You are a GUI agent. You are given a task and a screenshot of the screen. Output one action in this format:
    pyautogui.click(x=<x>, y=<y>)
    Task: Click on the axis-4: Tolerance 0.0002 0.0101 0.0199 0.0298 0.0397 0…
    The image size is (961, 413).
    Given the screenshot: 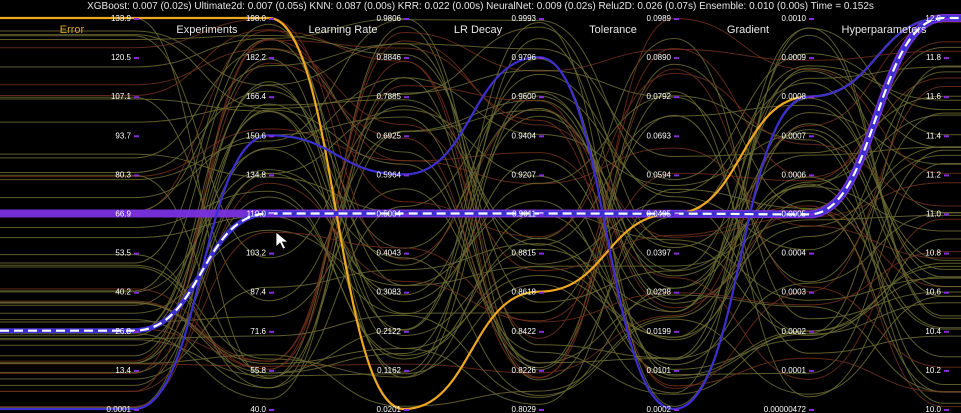 What is the action you would take?
    pyautogui.click(x=634, y=213)
    